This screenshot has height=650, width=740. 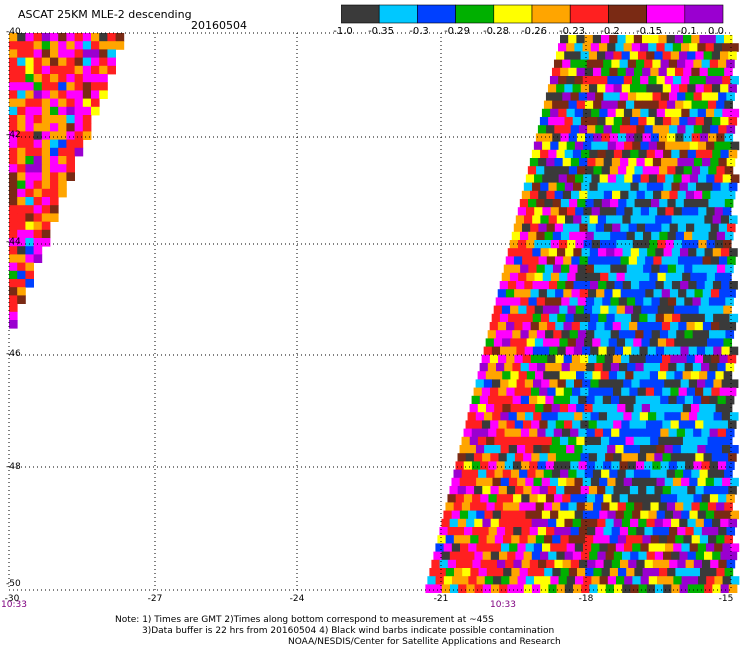 What do you see at coordinates (649, 31) in the screenshot?
I see `colorbar-label: -0.15` at bounding box center [649, 31].